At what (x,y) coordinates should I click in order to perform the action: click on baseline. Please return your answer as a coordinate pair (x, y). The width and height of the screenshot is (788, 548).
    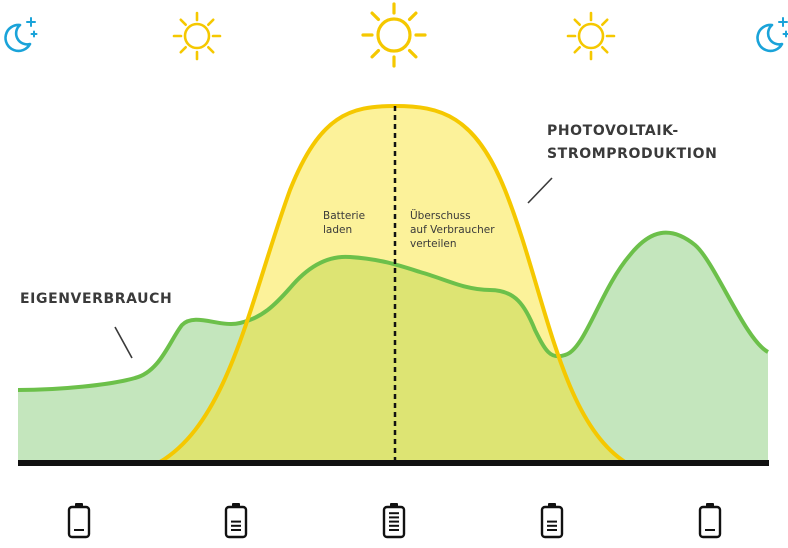
    Looking at the image, I should click on (393, 463).